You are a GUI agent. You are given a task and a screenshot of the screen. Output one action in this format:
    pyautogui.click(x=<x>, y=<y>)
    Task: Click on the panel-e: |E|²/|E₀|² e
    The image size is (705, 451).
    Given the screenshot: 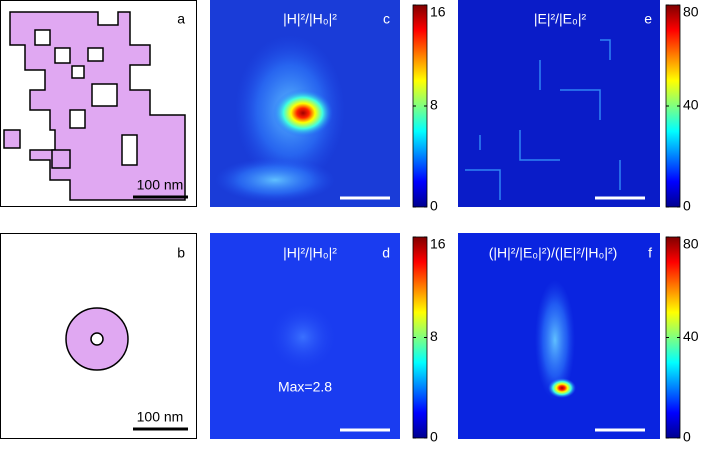 What is the action you would take?
    pyautogui.click(x=559, y=103)
    